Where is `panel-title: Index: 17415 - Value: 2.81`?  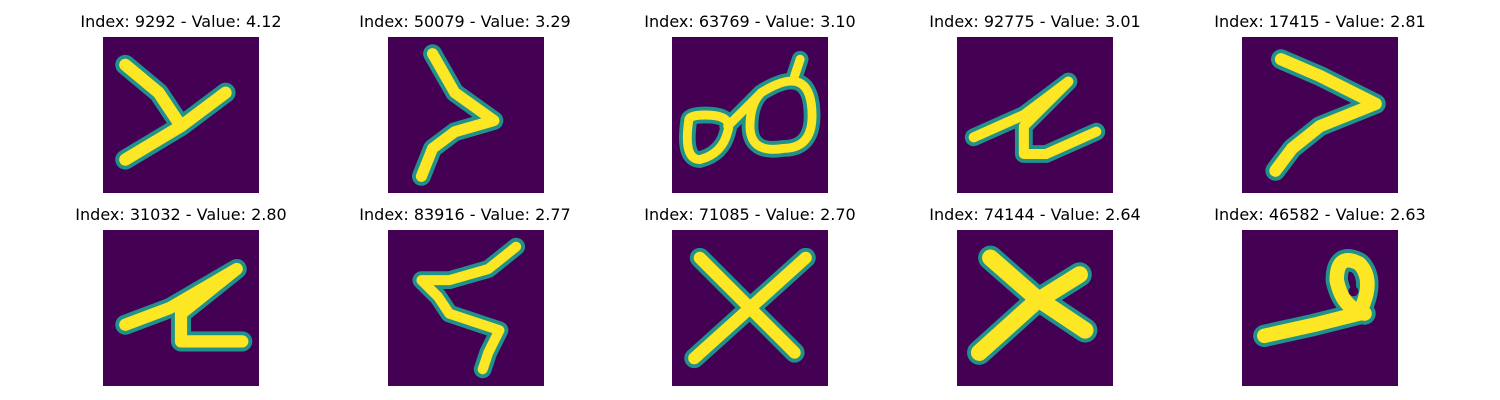 panel-title: Index: 17415 - Value: 2.81 is located at coordinates (1320, 21).